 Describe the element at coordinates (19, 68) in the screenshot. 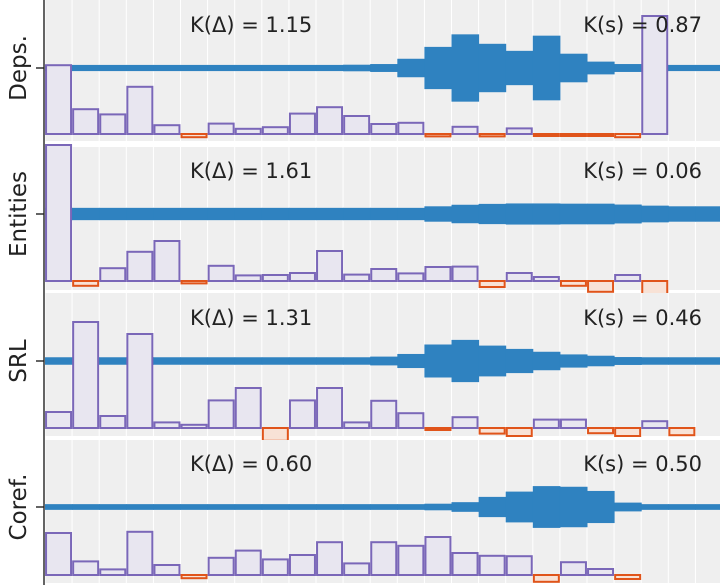

I see `panel-label-deps: Deps.` at that location.